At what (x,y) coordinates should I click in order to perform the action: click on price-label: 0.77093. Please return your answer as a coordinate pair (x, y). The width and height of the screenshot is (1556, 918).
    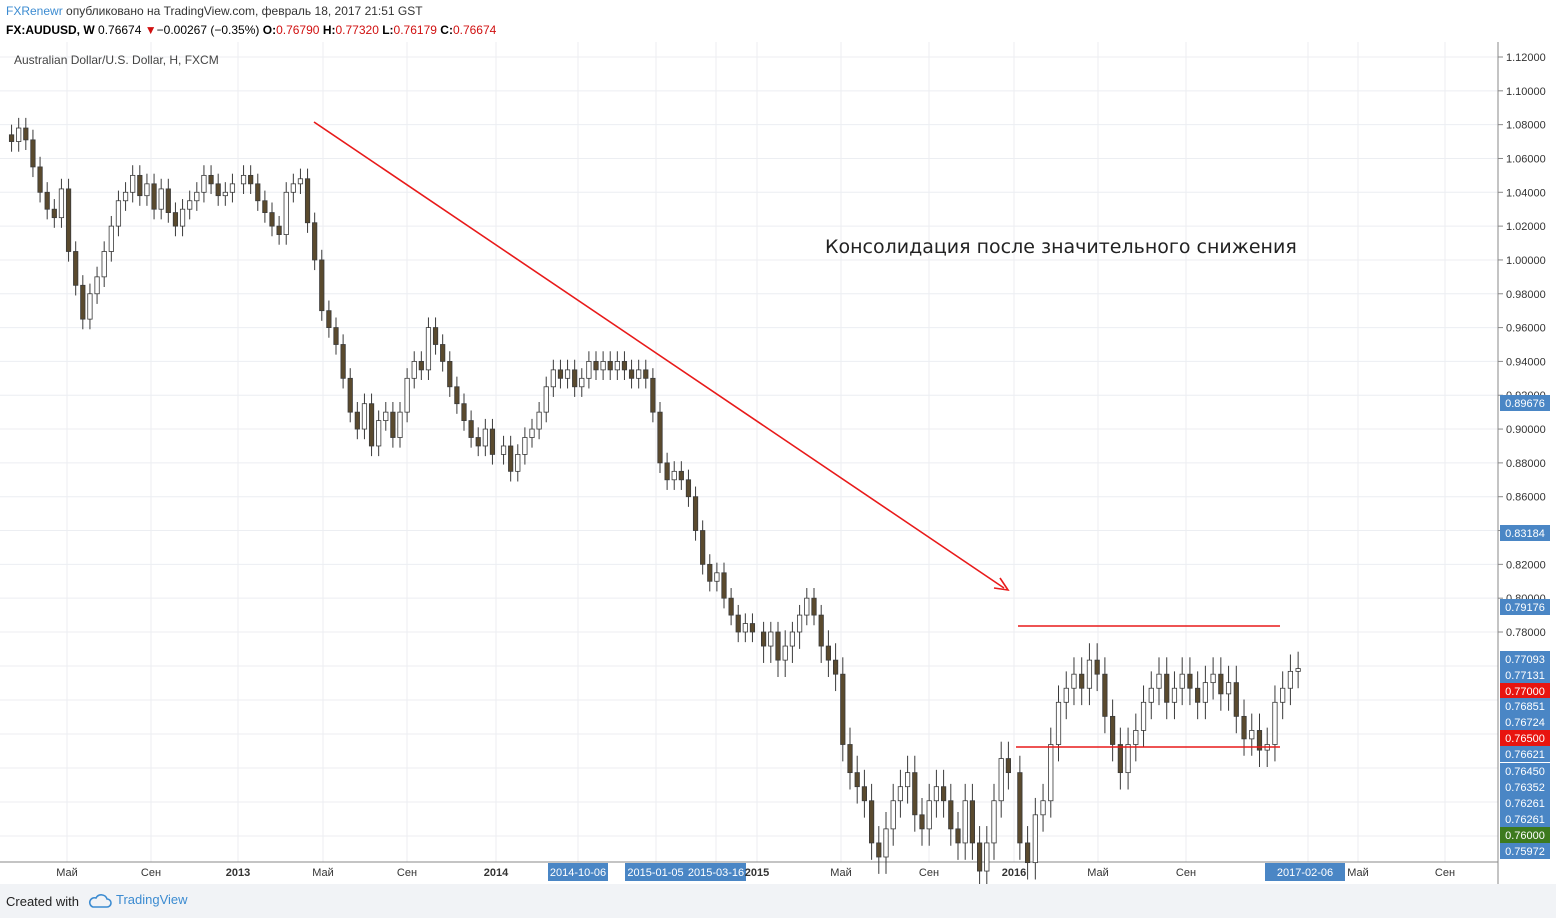
    Looking at the image, I should click on (1525, 660).